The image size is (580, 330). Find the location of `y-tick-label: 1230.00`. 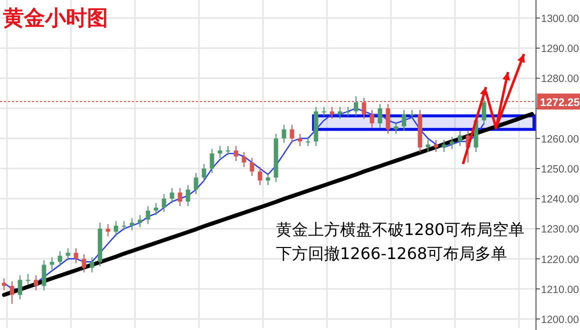

y-tick-label: 1230.00 is located at coordinates (560, 230).